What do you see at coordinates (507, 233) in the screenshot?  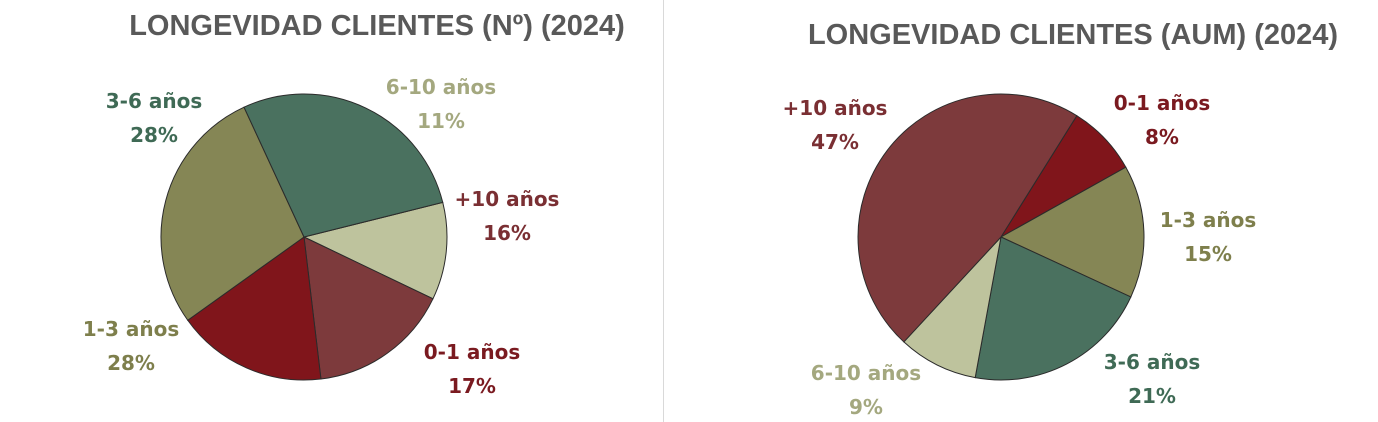 I see `slice-value-label: 16%` at bounding box center [507, 233].